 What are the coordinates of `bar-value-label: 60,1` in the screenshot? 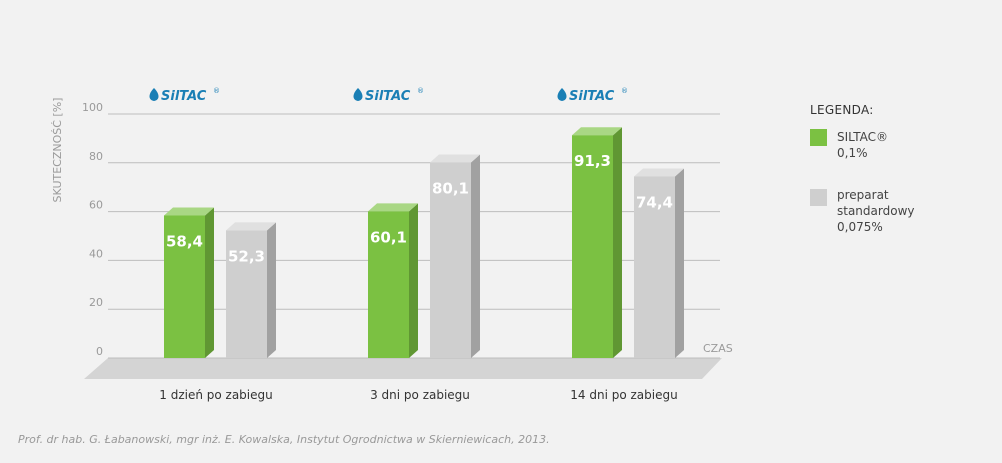 It's located at (388, 237).